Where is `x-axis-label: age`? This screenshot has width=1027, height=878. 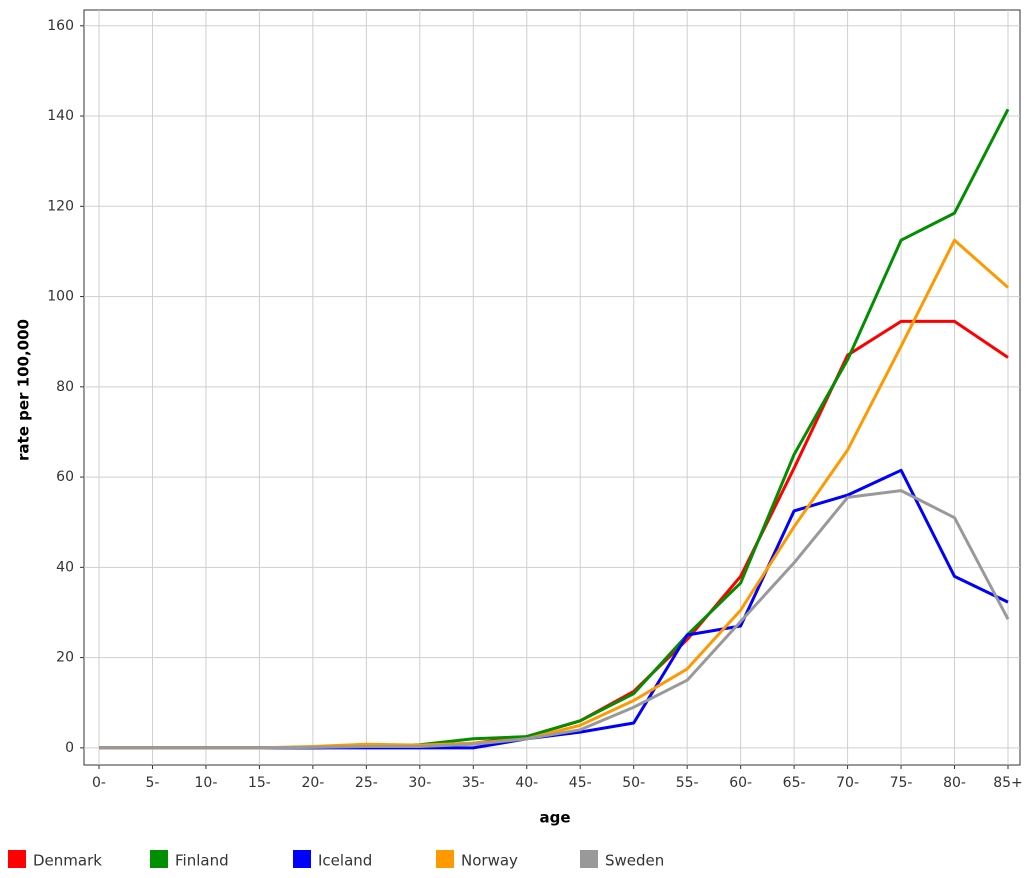 x-axis-label: age is located at coordinates (554, 818).